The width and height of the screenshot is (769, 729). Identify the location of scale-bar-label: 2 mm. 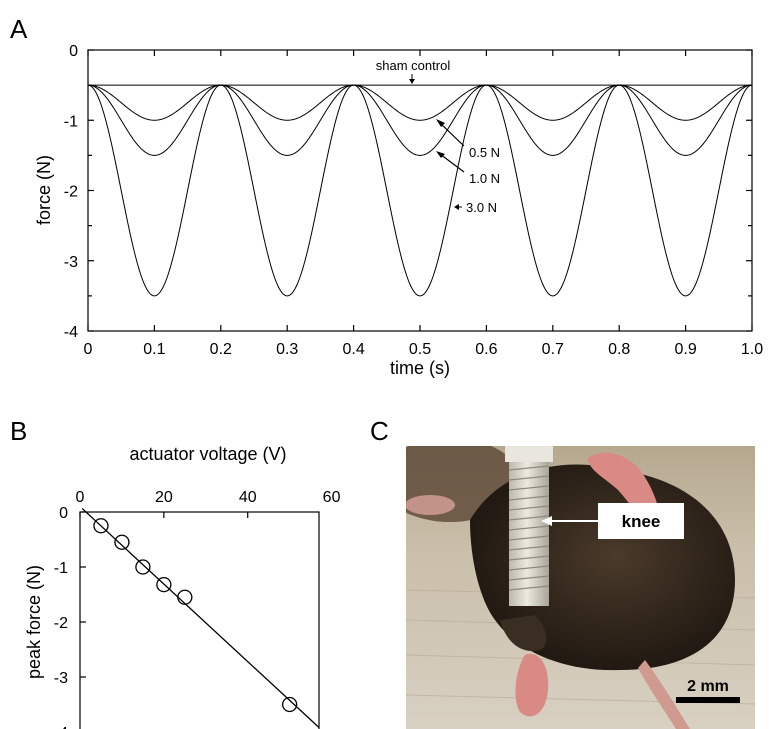
(708, 686).